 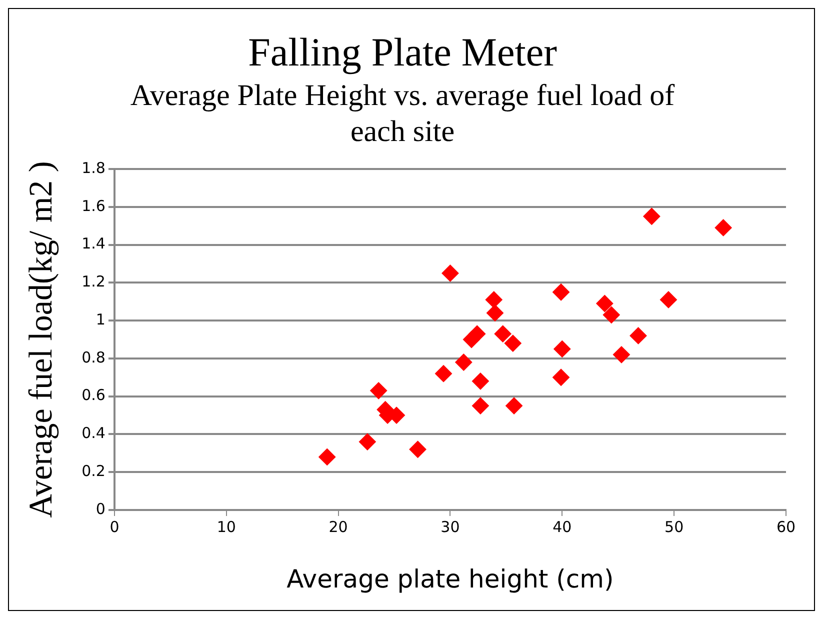 What do you see at coordinates (402, 52) in the screenshot?
I see `chart-title: Falling Plate Meter` at bounding box center [402, 52].